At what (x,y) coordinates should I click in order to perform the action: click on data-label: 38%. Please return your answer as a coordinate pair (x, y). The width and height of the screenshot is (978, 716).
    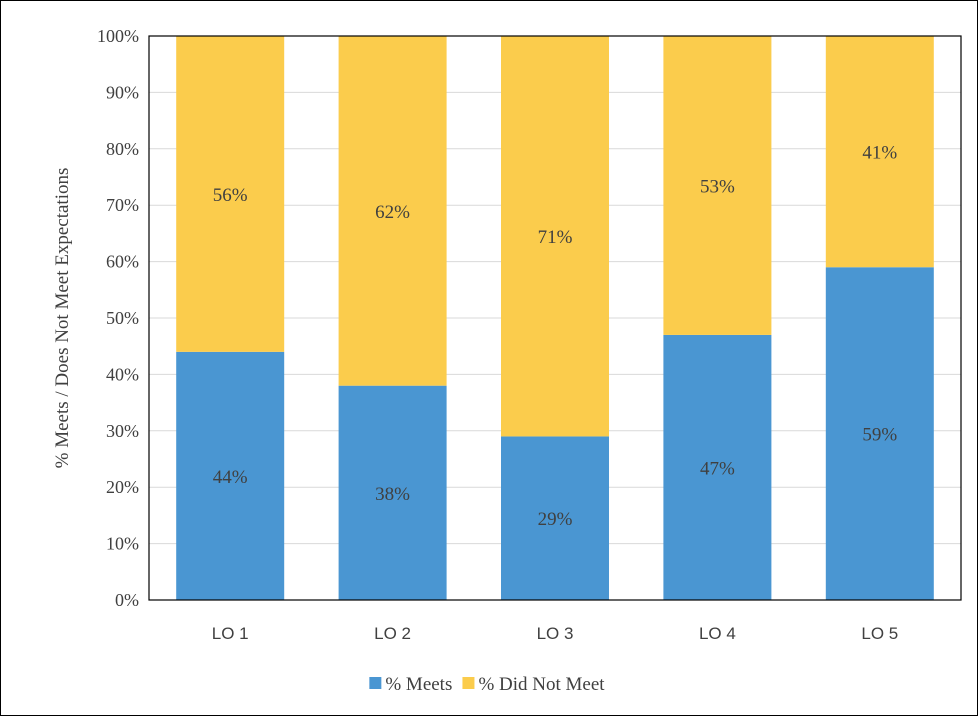
    Looking at the image, I should click on (392, 494).